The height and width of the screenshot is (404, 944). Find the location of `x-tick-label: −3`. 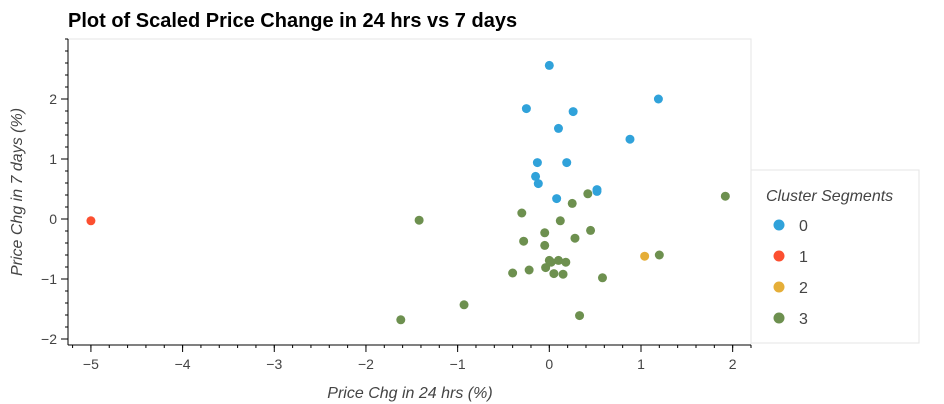

x-tick-label: −3 is located at coordinates (274, 364).